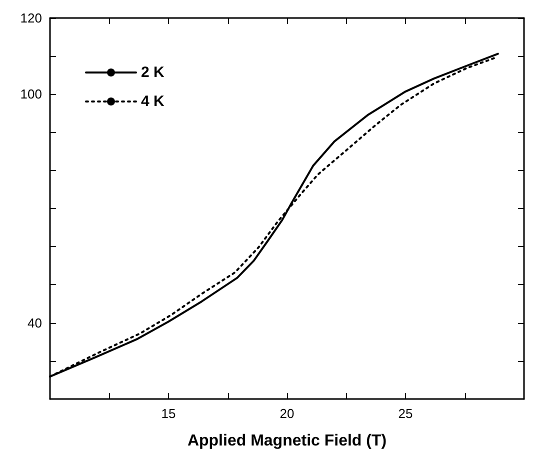 This screenshot has width=536, height=455. Describe the element at coordinates (35, 322) in the screenshot. I see `y-tick-label: 40` at that location.